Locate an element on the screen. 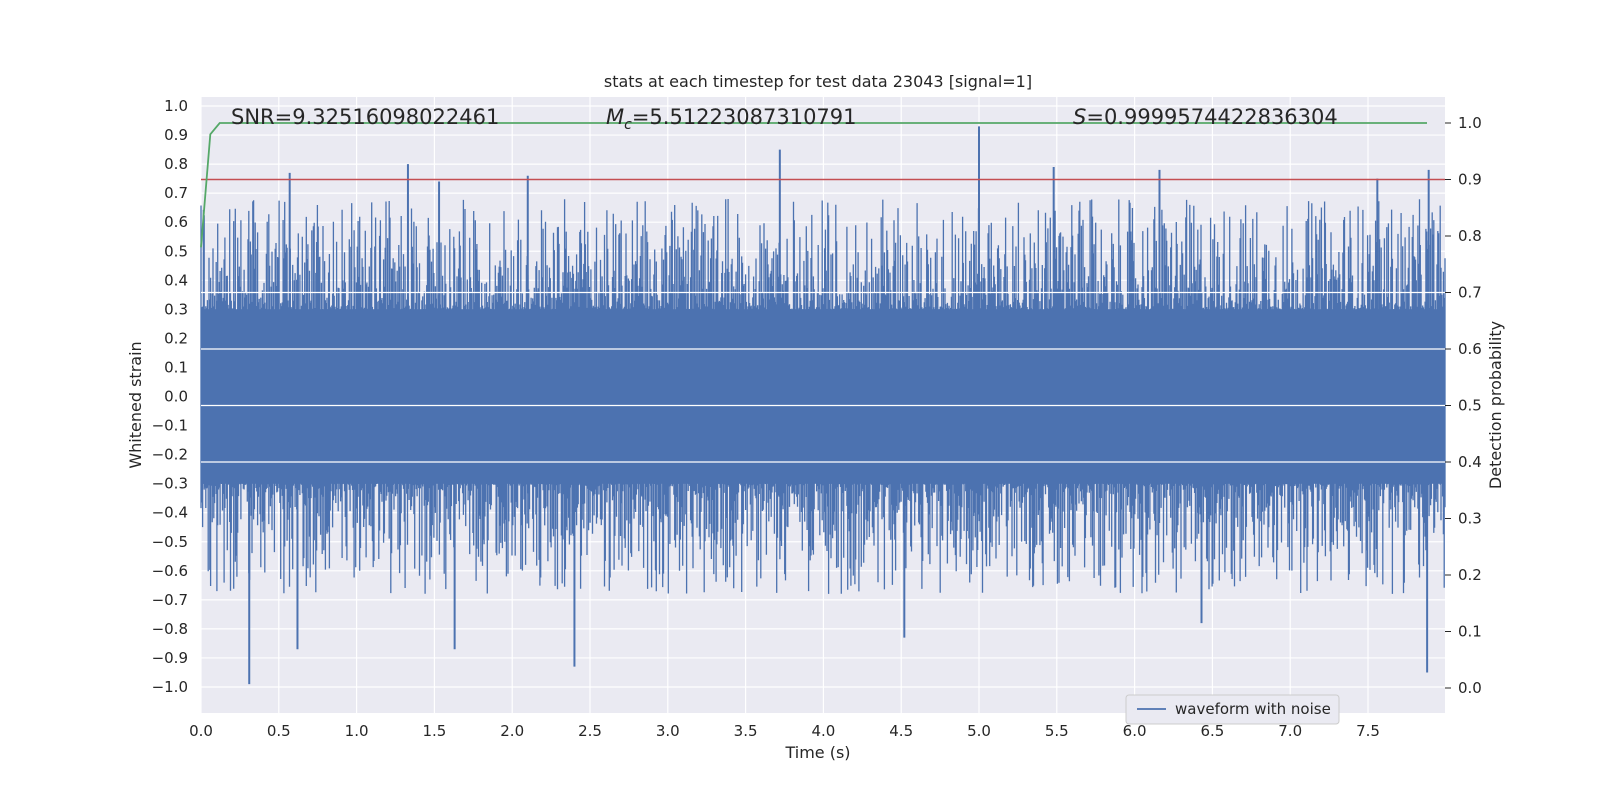 The width and height of the screenshot is (1600, 800). x-tick-label: 6.5 is located at coordinates (1212, 731).